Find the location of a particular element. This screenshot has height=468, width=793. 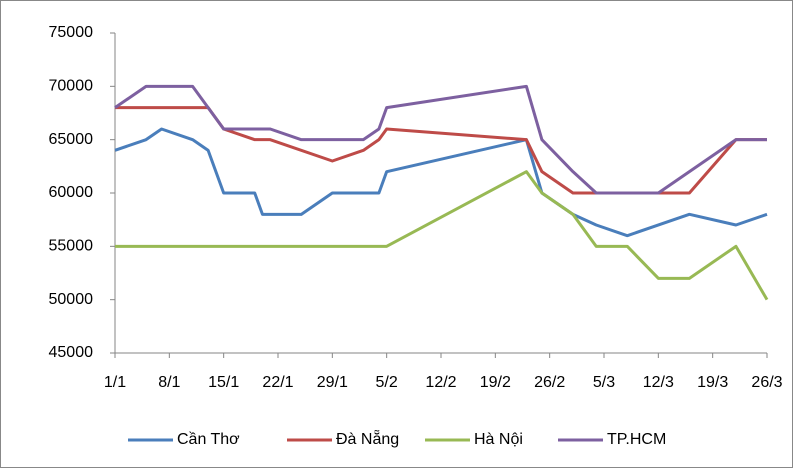

x-tick-label: 5/2 is located at coordinates (387, 382).